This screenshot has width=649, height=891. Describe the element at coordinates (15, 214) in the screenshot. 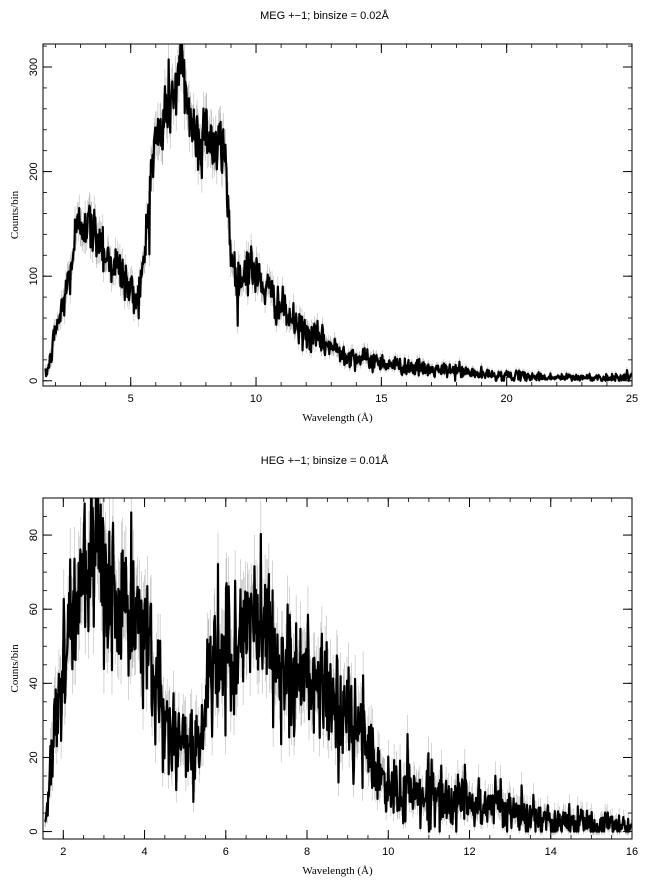

I see `meg-y-axis-label: Counts/bin` at that location.